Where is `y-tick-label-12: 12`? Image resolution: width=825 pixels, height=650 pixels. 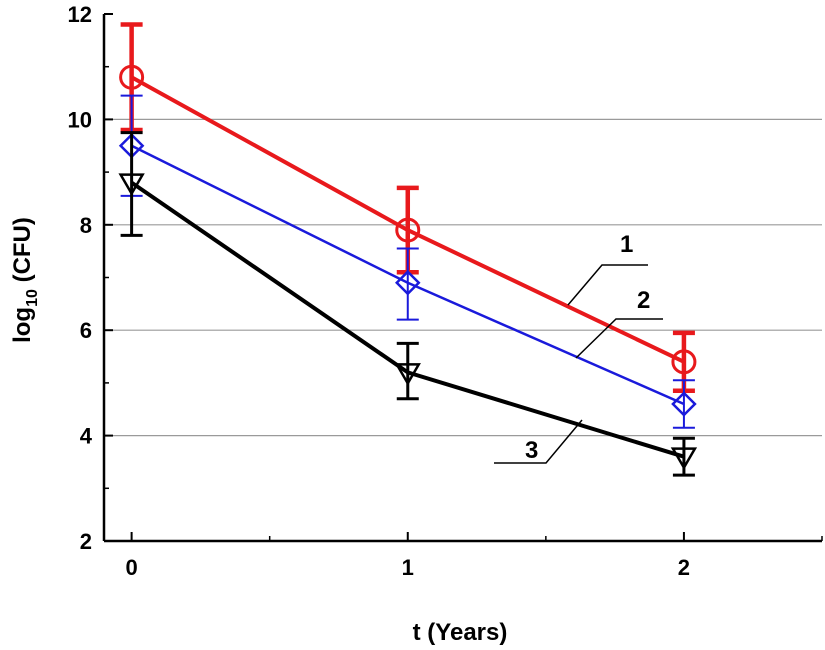 y-tick-label-12: 12 is located at coordinates (80, 14).